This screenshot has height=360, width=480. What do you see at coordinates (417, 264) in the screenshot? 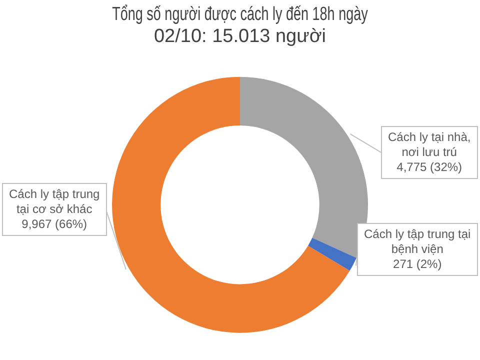
I see `data-label: 271 (2%)` at bounding box center [417, 264].